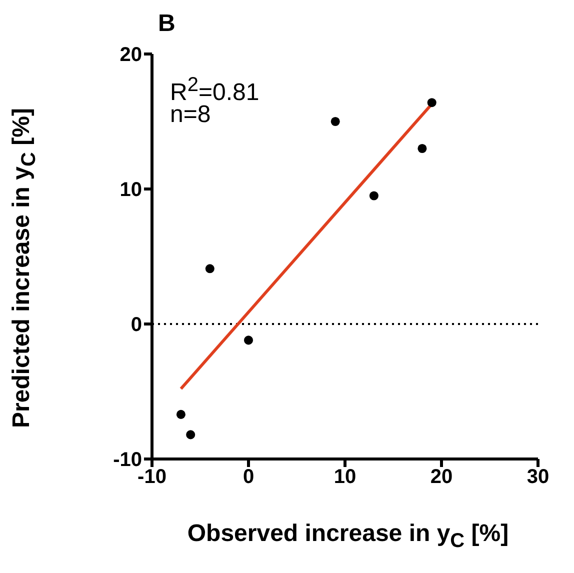  Describe the element at coordinates (131, 190) in the screenshot. I see `y-tick-label: 10` at that location.